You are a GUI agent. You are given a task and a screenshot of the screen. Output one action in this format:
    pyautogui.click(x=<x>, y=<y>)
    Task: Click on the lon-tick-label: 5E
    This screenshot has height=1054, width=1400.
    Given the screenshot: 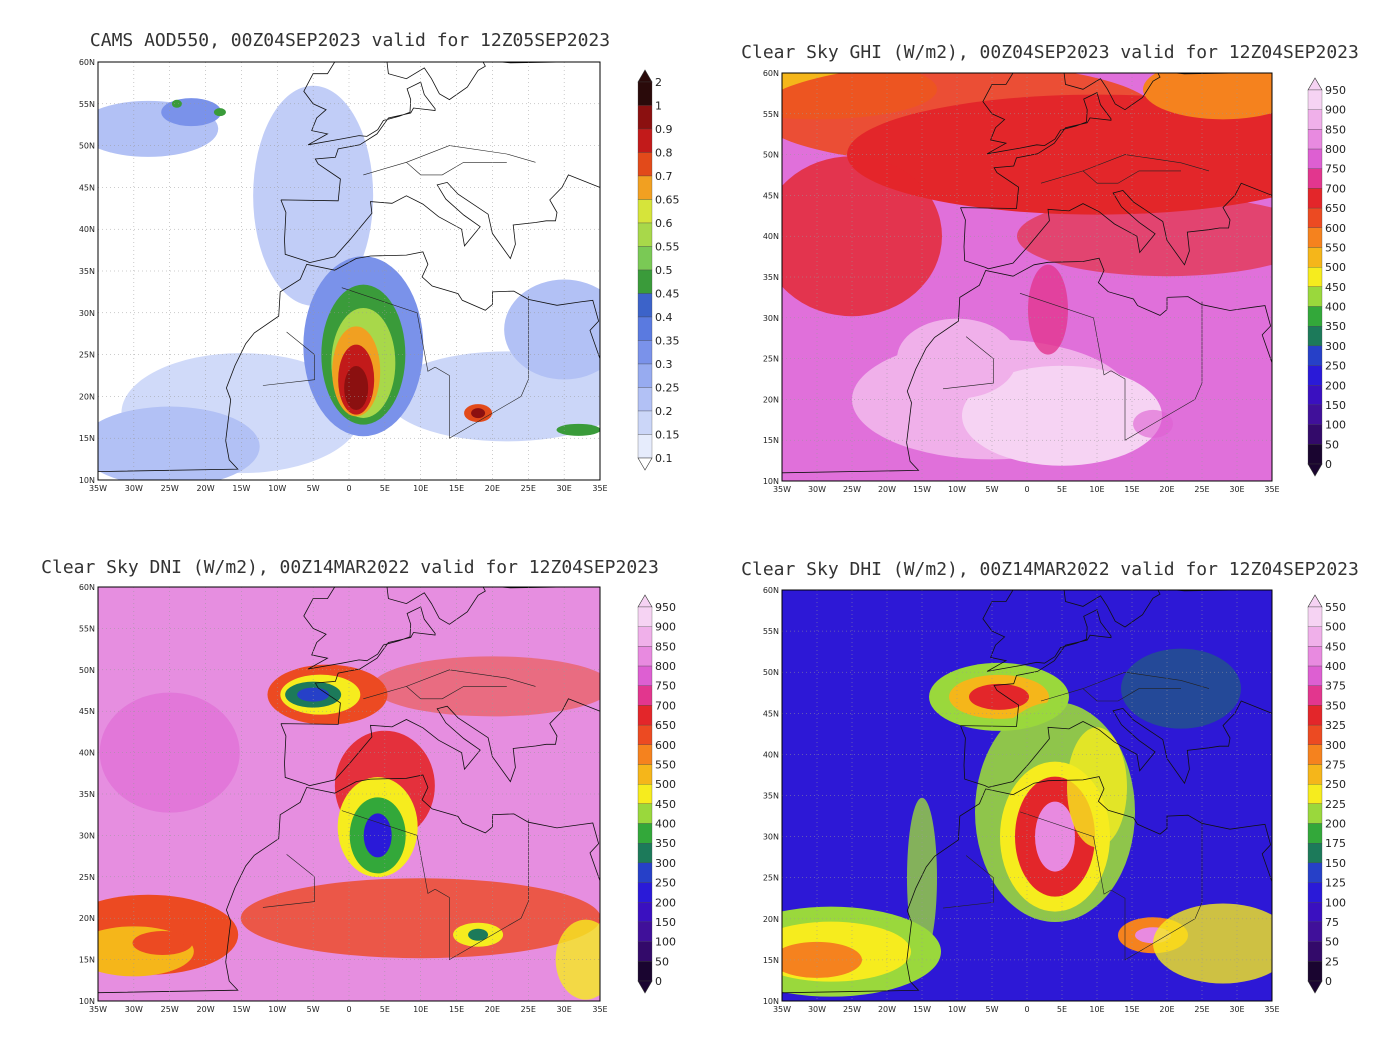 What is the action you would take?
    pyautogui.click(x=385, y=488)
    